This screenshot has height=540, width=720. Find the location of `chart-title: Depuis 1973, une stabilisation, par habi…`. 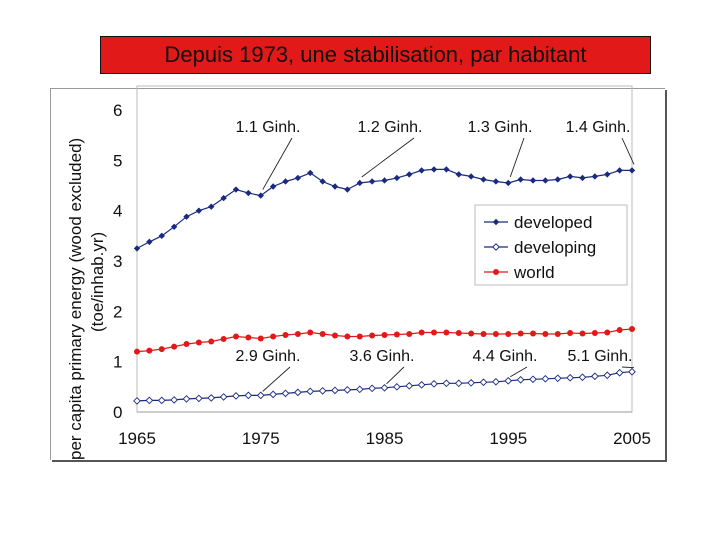

chart-title: Depuis 1973, une stabilisation, par habi… is located at coordinates (375, 55).